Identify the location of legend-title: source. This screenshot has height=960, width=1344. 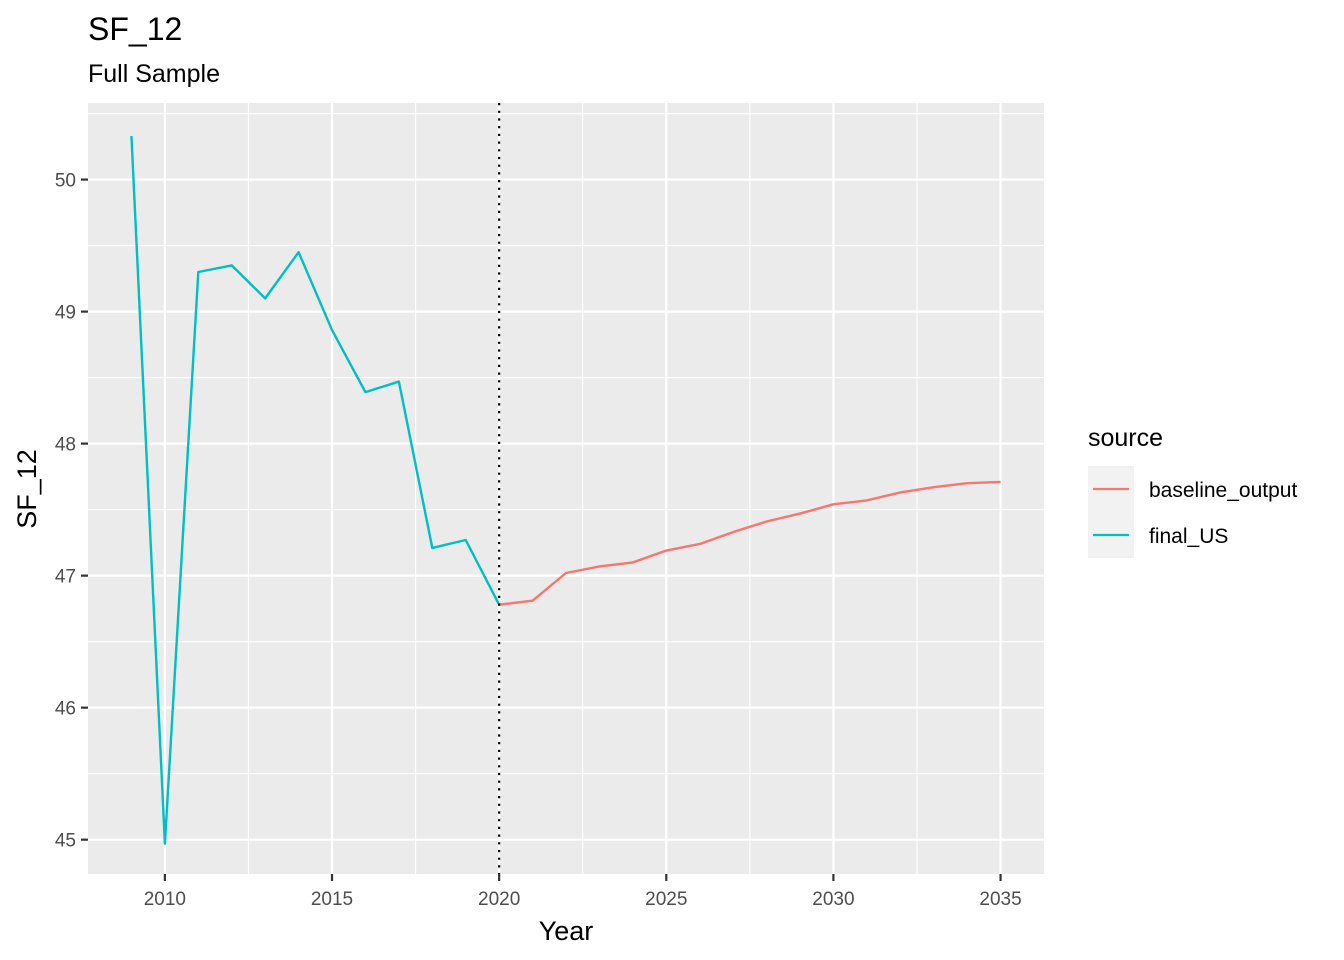
(1125, 438).